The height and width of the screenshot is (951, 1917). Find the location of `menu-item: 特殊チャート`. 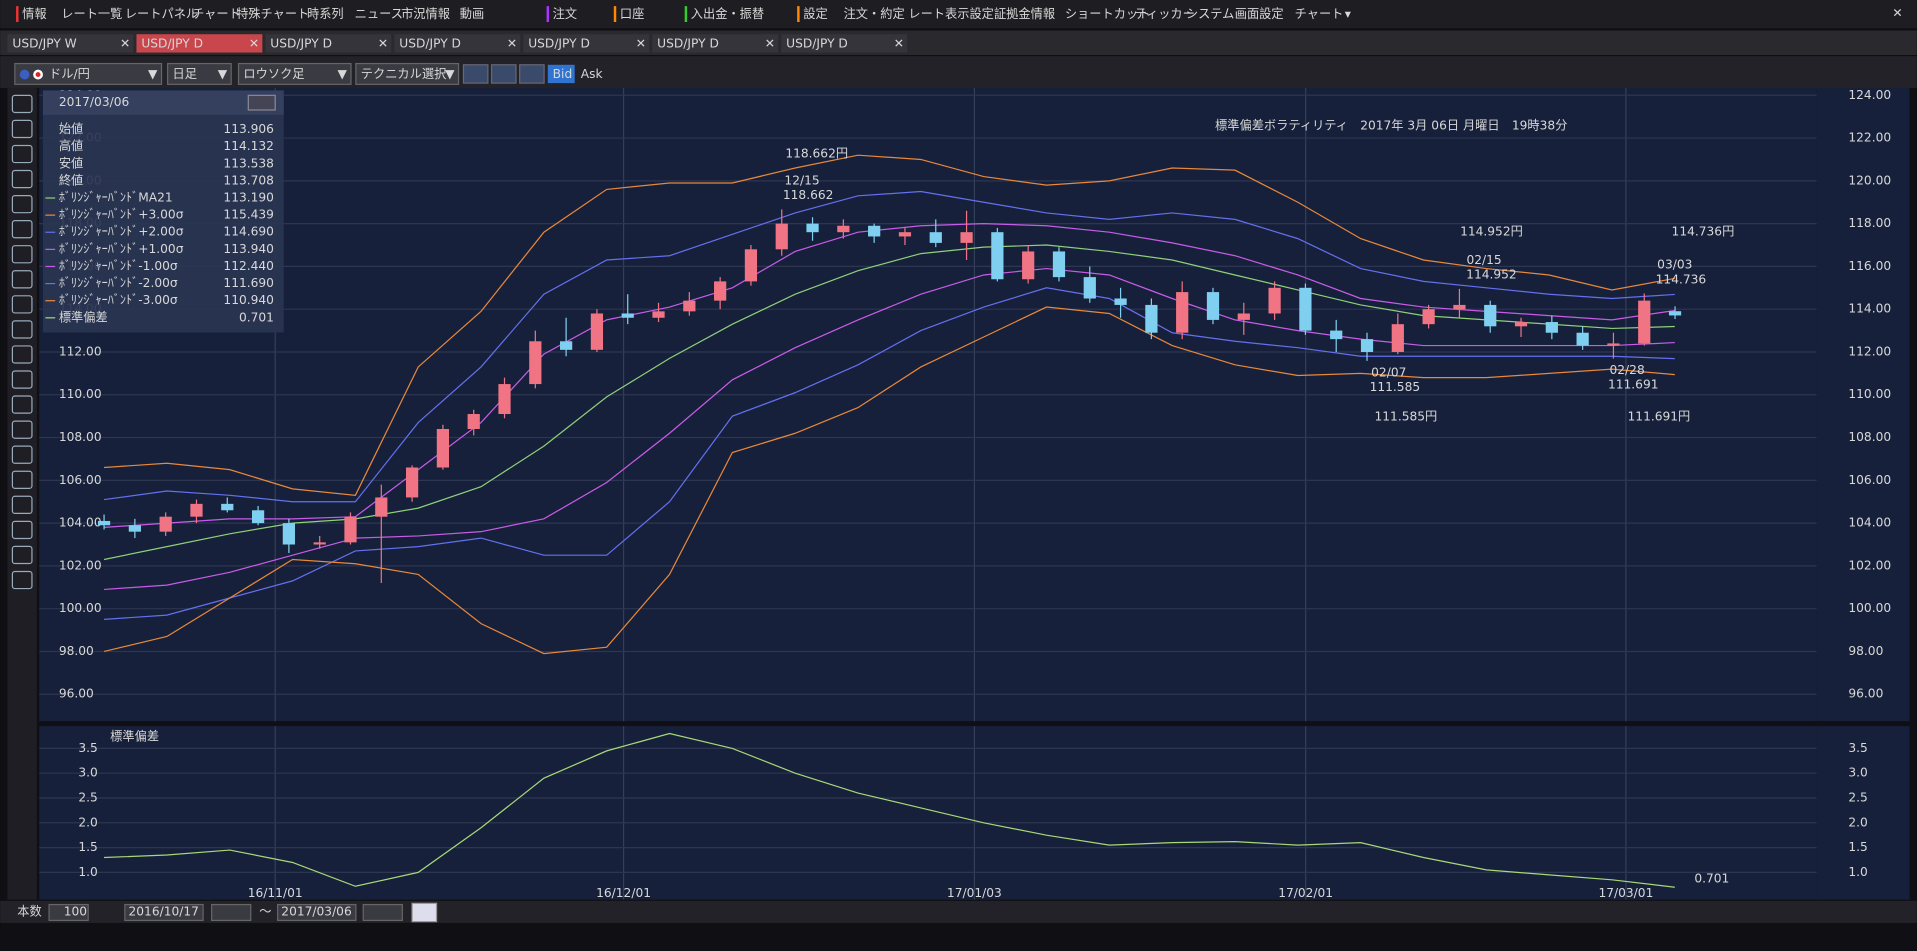

menu-item: 特殊チャート is located at coordinates (272, 13).